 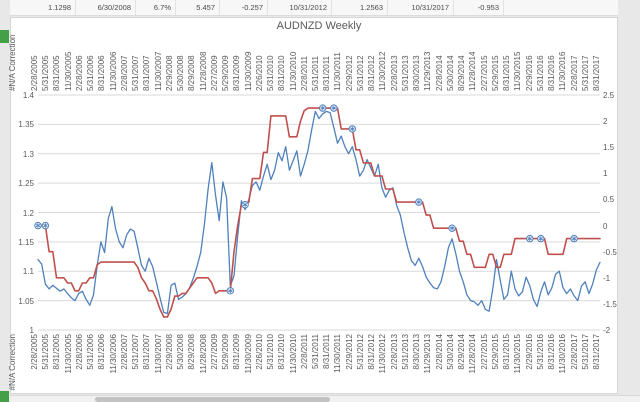 I want to click on green-cell-bottom, so click(x=4, y=396).